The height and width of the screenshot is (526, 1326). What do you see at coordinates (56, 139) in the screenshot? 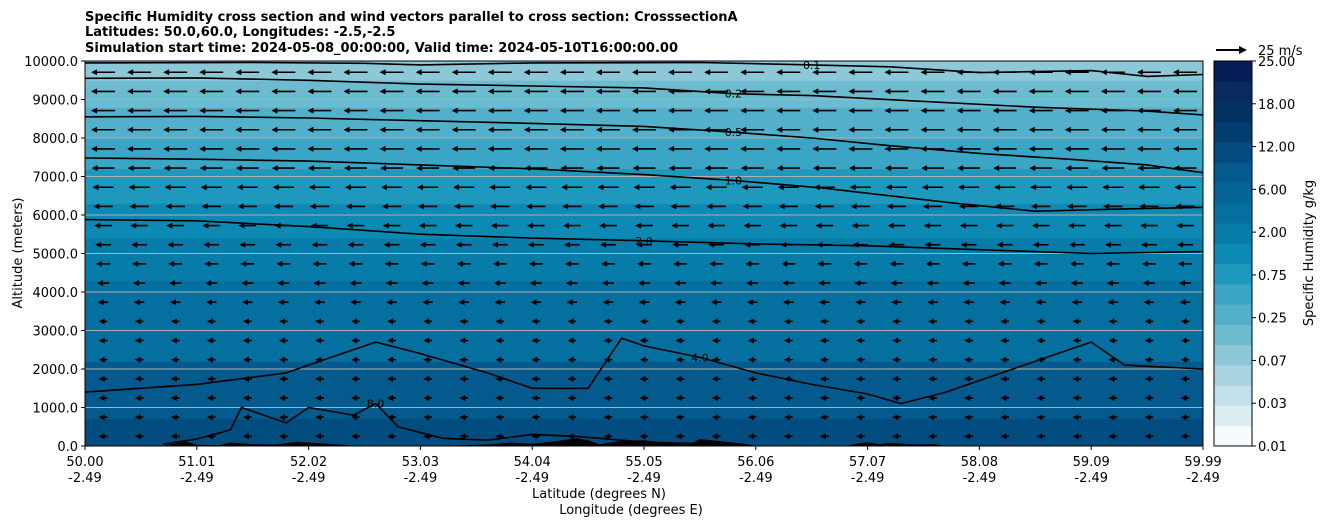
I see `y-tick-label: 8000.0` at bounding box center [56, 139].